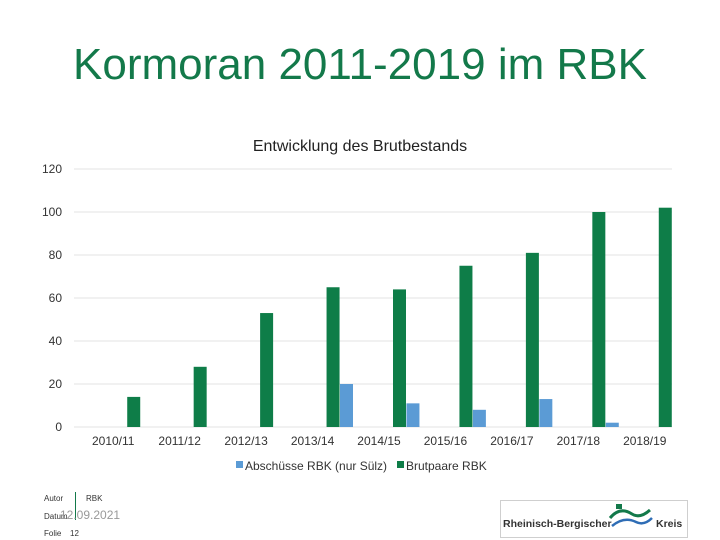  I want to click on legend: Abschüsse RBK (nur Sülz) Brutpaare RBK, so click(361, 466).